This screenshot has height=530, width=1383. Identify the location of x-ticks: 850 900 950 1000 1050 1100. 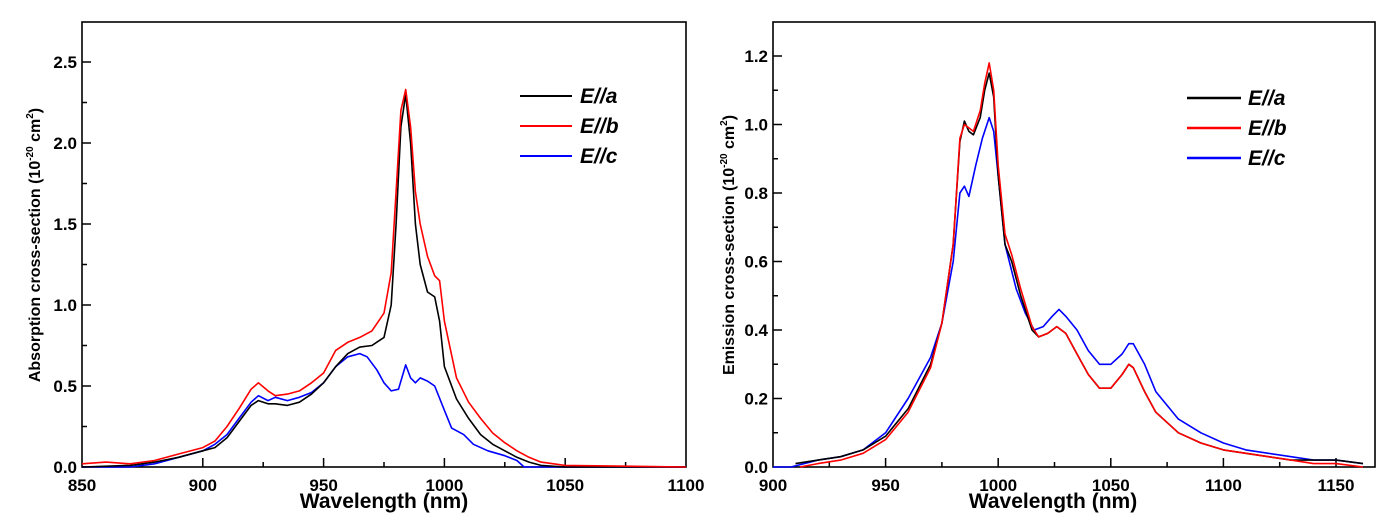
(386, 476).